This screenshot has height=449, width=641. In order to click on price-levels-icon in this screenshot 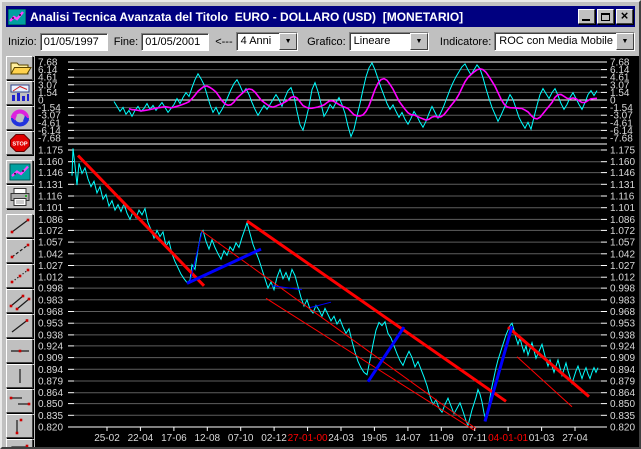, I will do `click(20, 401)`.